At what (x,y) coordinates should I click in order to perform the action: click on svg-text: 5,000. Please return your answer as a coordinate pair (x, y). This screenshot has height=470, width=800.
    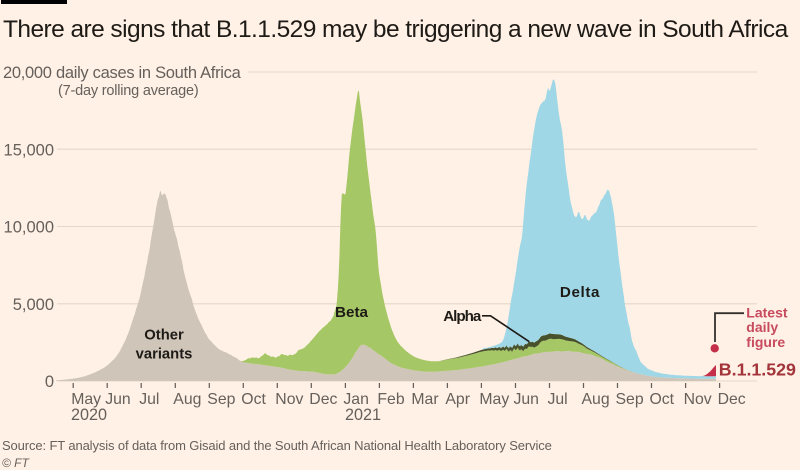
    Looking at the image, I should click on (33, 305).